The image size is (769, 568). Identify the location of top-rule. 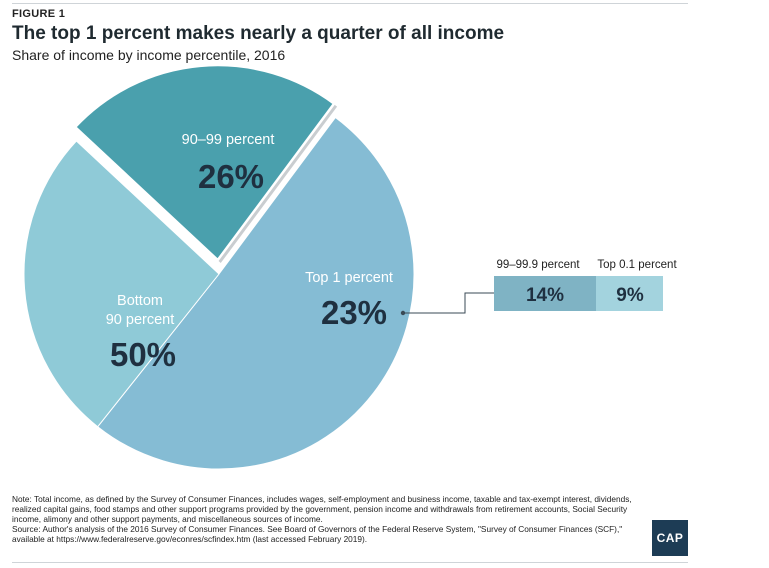
(350, 3).